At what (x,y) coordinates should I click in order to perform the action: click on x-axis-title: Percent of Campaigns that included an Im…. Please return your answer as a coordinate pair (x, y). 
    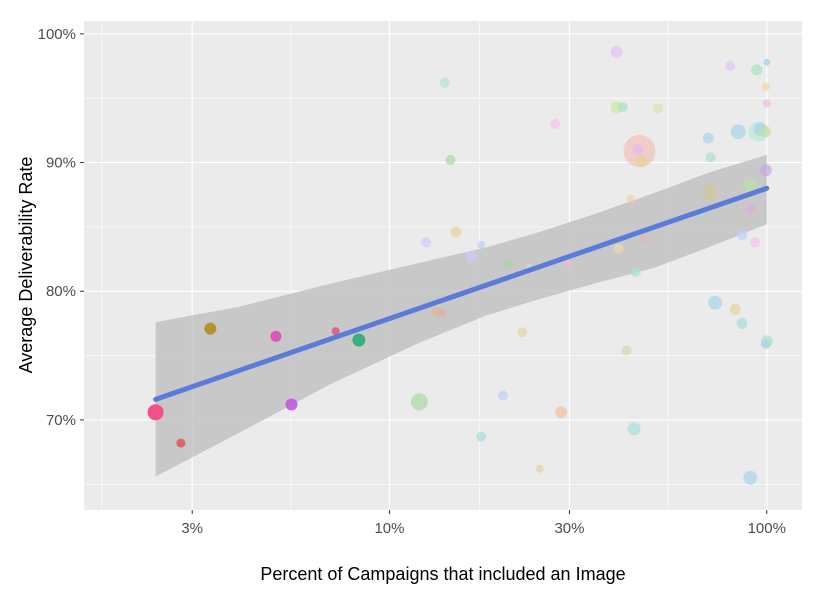
    Looking at the image, I should click on (442, 574).